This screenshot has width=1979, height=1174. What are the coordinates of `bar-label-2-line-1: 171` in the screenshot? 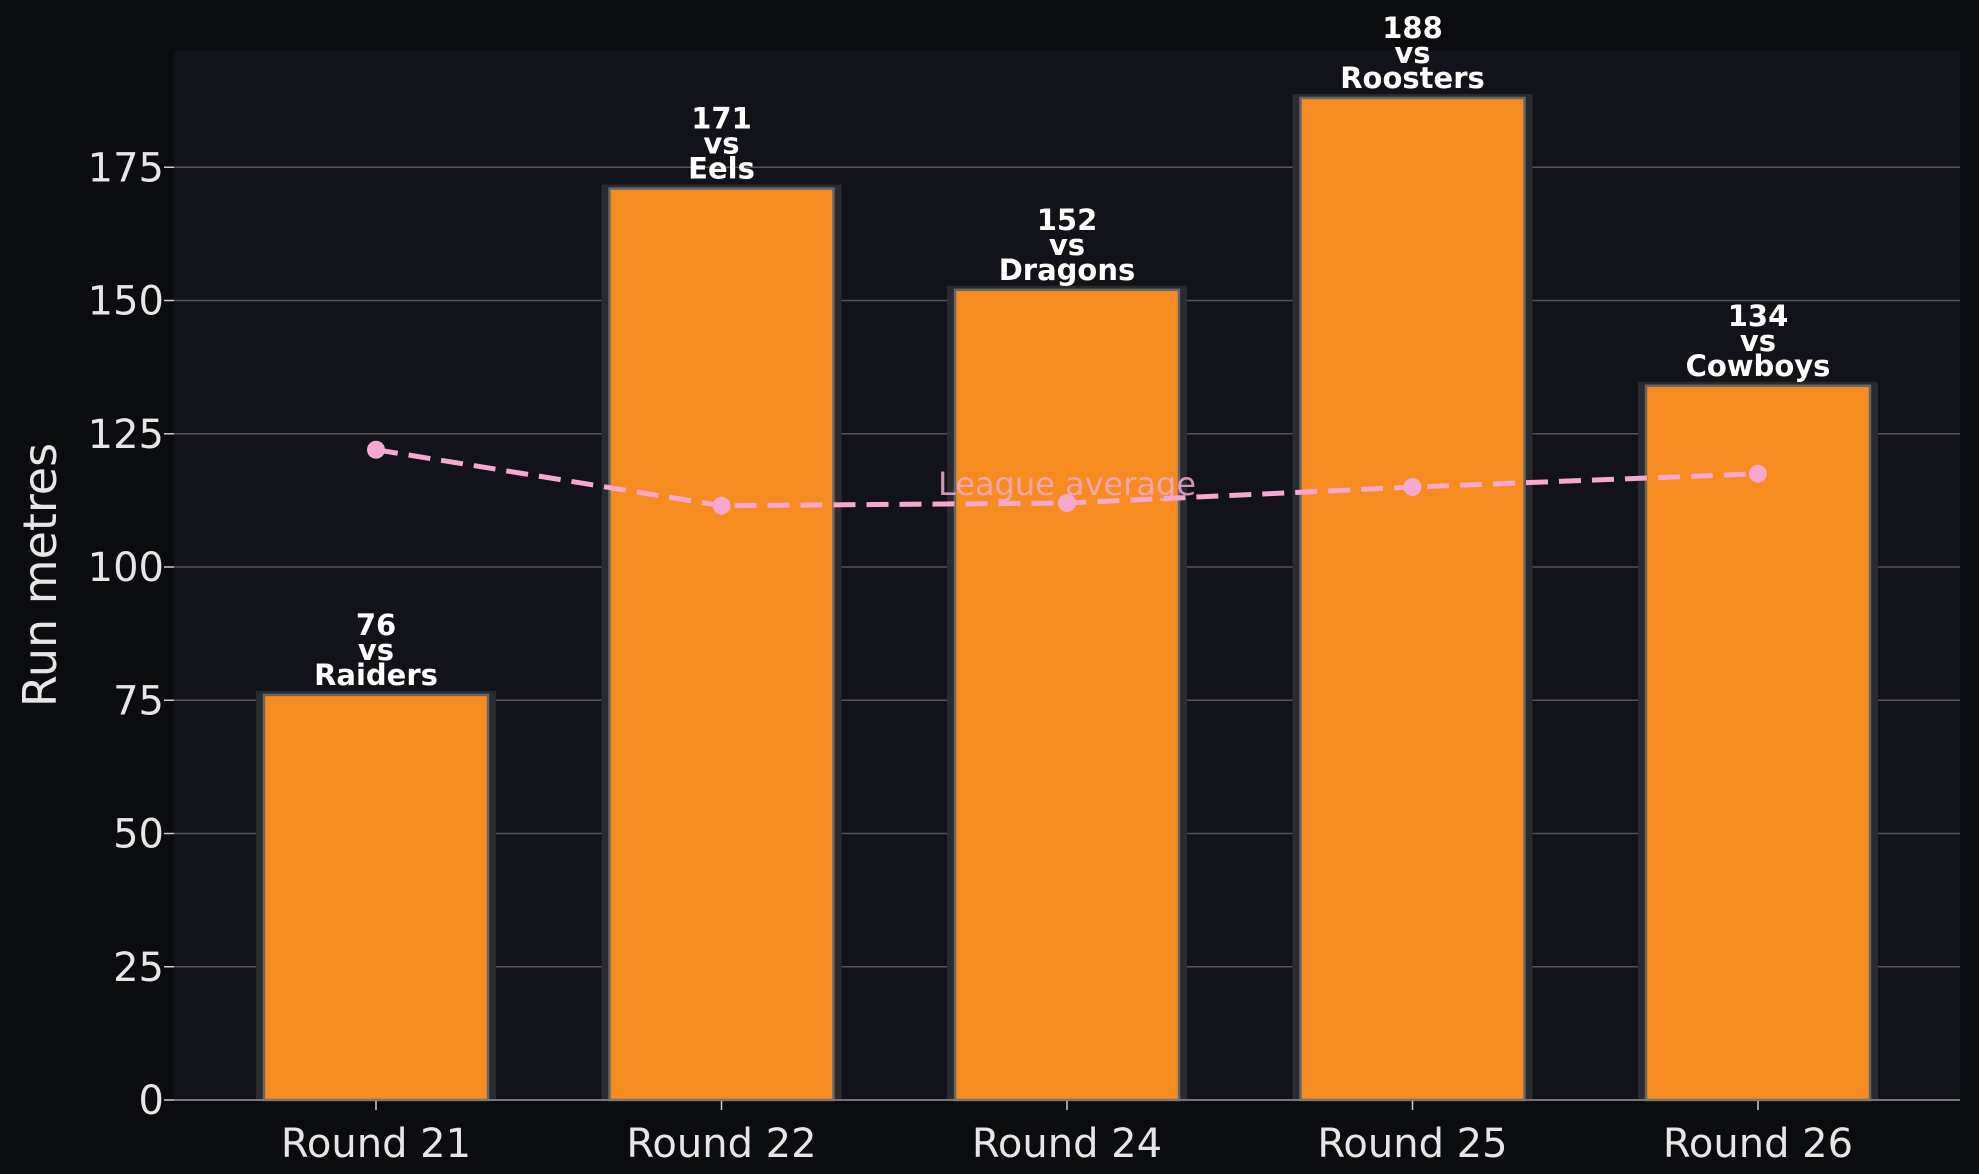 It's located at (721, 119).